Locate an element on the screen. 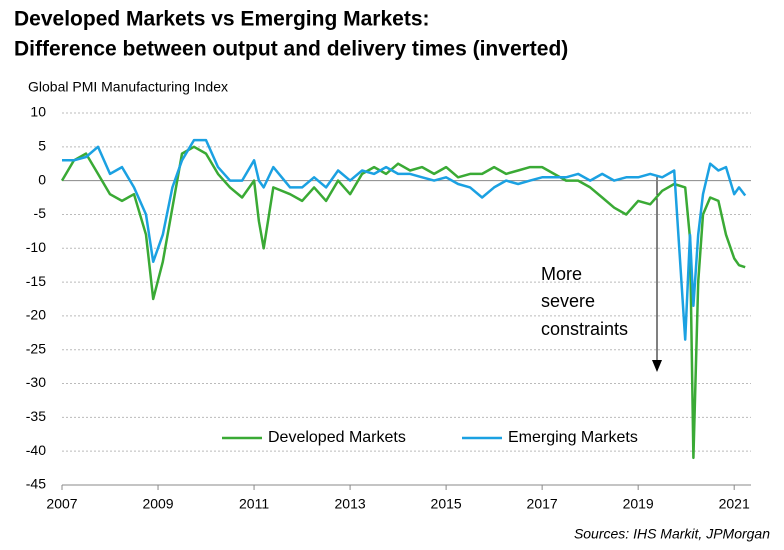  y-tick-label: -5 is located at coordinates (40, 213).